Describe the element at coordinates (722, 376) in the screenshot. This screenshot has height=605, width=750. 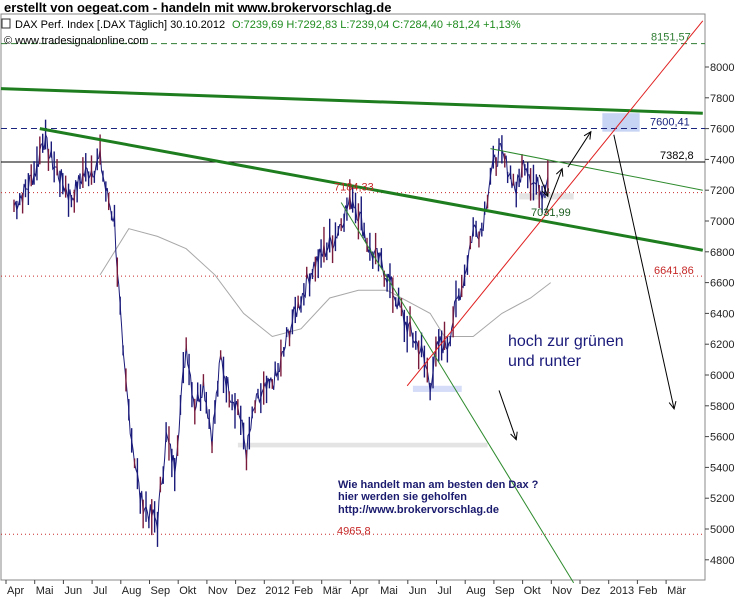
I see `y-tick-label: 6000` at that location.